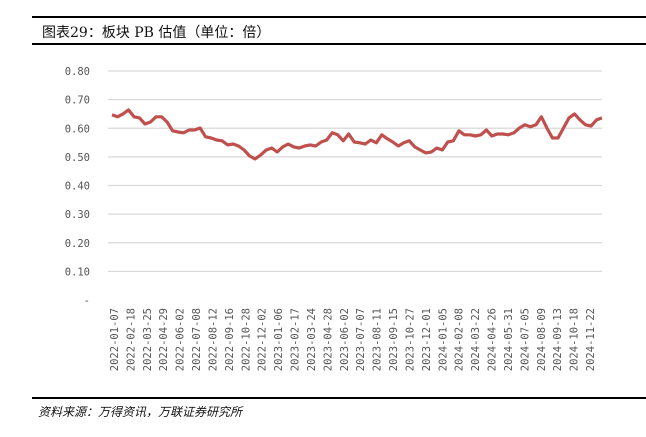 Image resolution: width=646 pixels, height=437 pixels. I want to click on y-tick-label: -, so click(87, 301).